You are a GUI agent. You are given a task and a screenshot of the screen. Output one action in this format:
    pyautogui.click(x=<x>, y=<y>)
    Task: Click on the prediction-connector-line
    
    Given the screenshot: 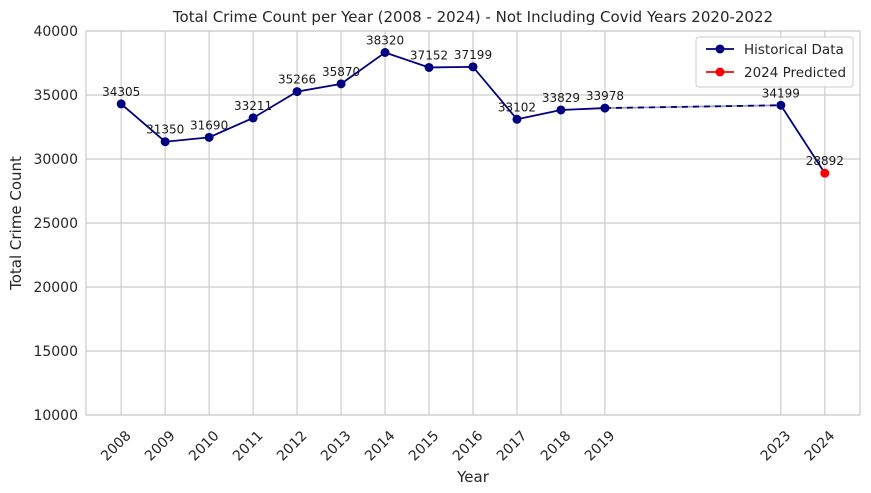 What is the action you would take?
    pyautogui.click(x=803, y=139)
    